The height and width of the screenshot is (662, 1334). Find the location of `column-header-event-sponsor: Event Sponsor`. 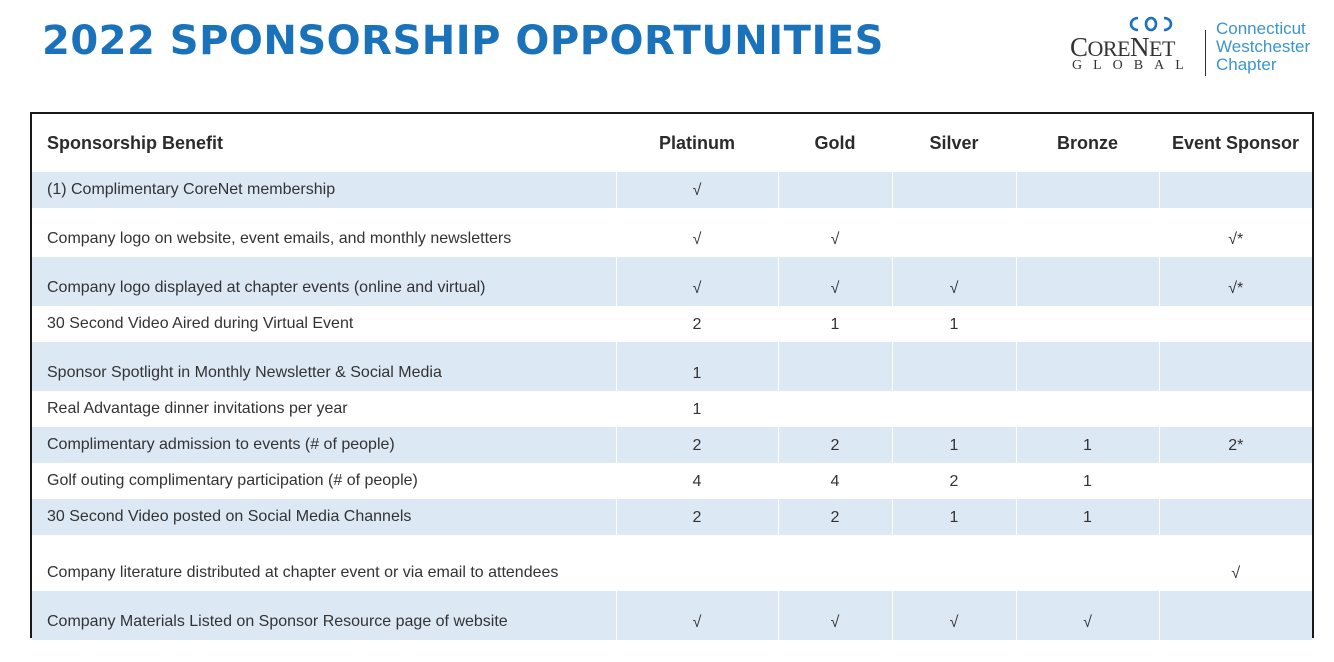

column-header-event-sponsor: Event Sponsor is located at coordinates (1235, 142).